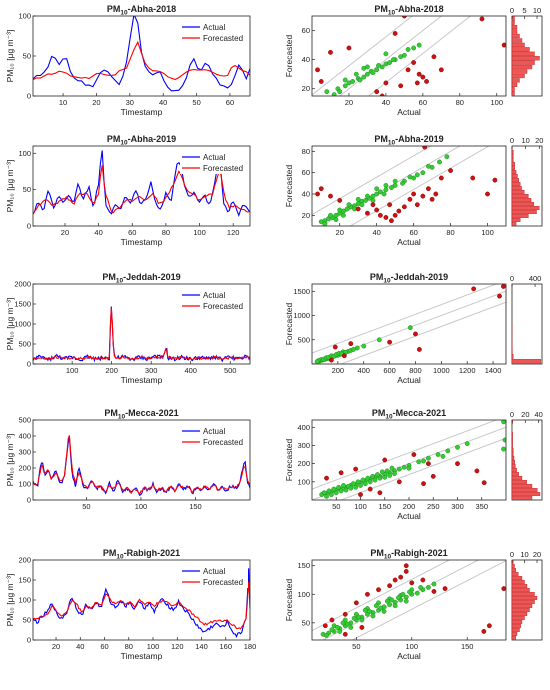 Image resolution: width=550 pixels, height=690 pixels. What do you see at coordinates (306, 59) in the screenshot?
I see `y-tick-label: 40` at bounding box center [306, 59].